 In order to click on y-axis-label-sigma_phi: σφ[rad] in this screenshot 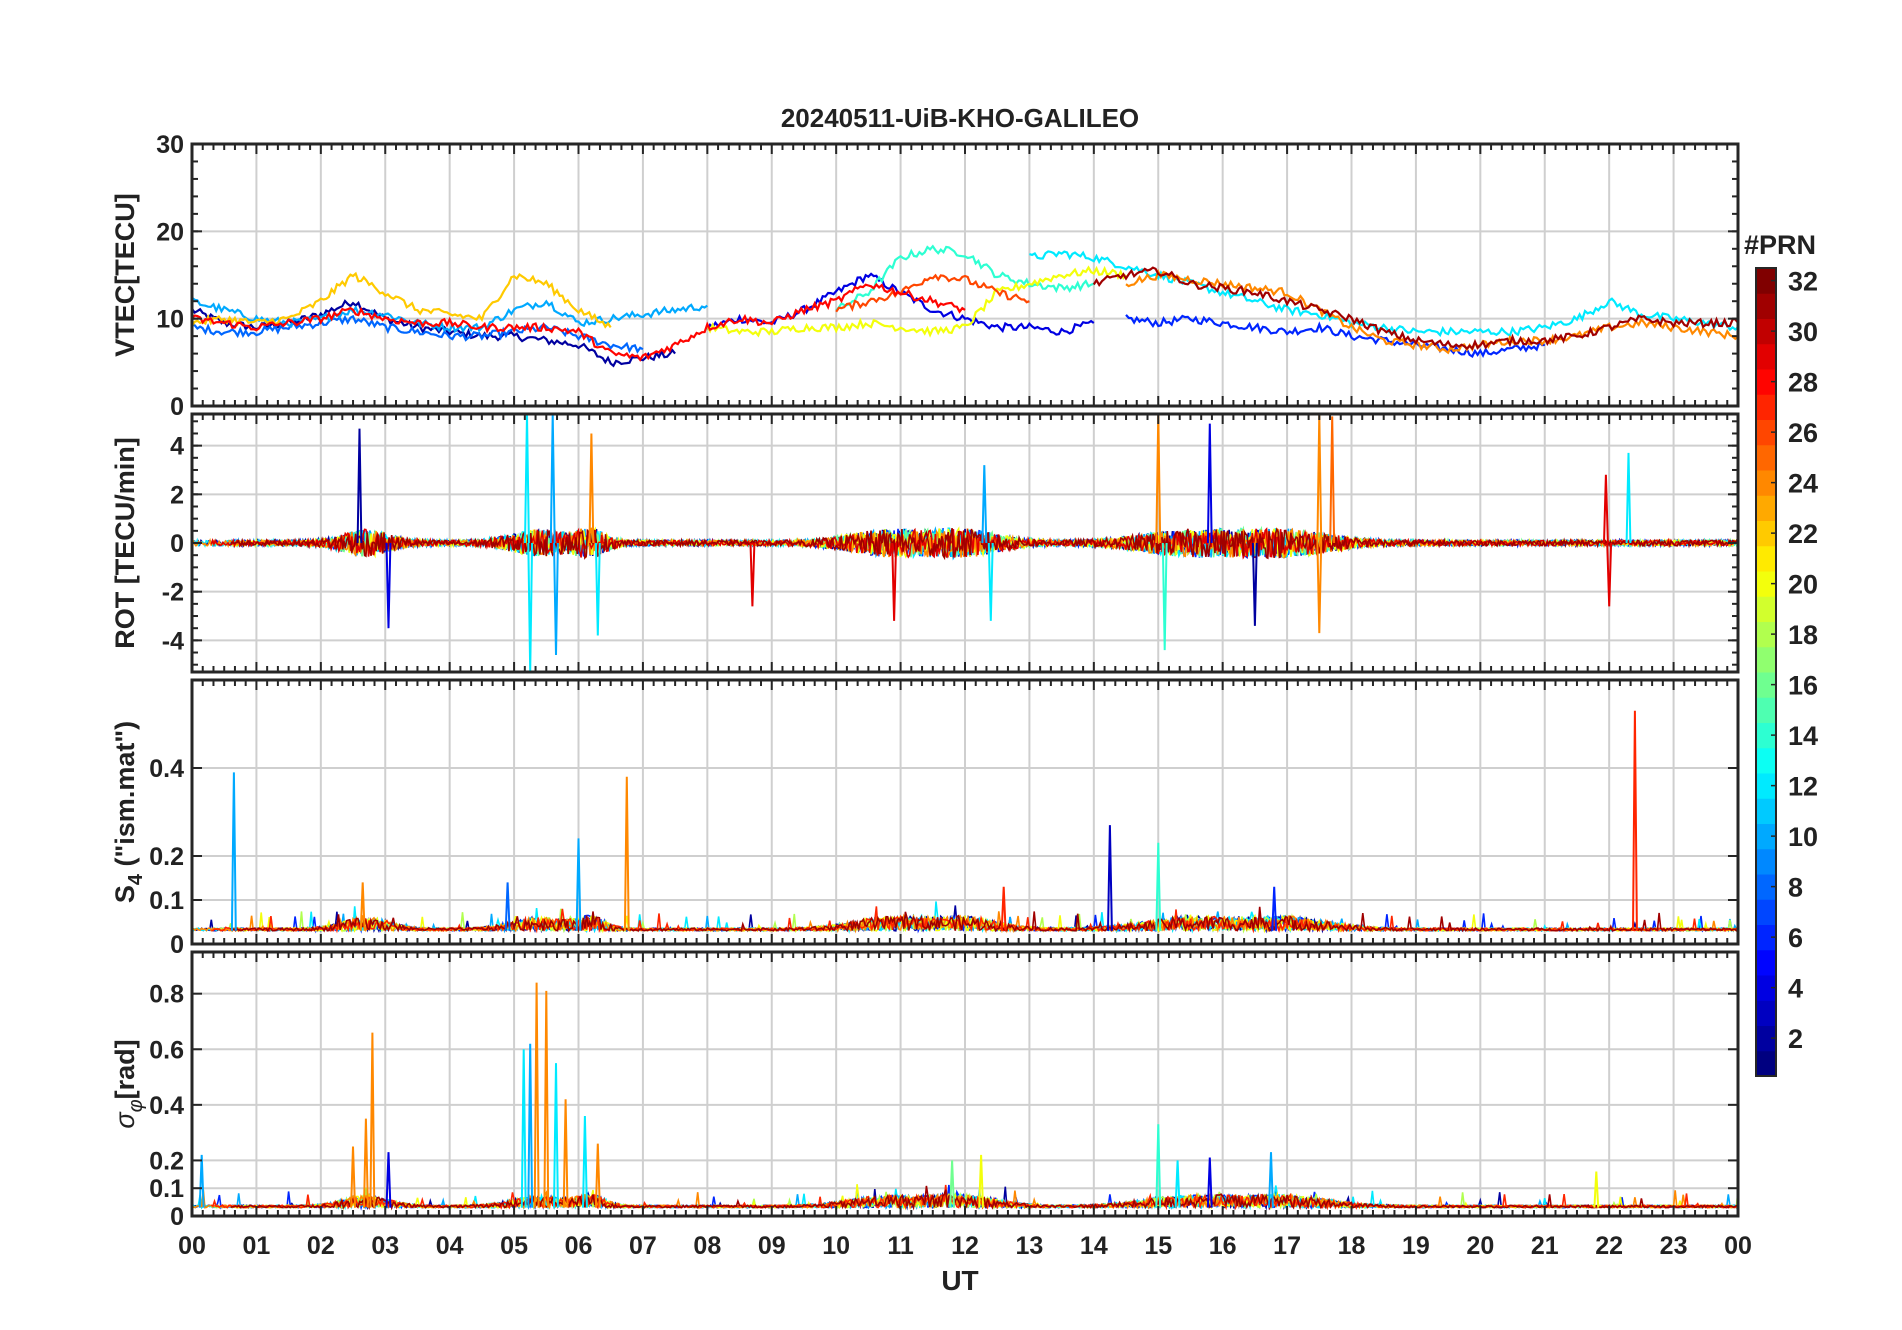, I will do `click(128, 1083)`.